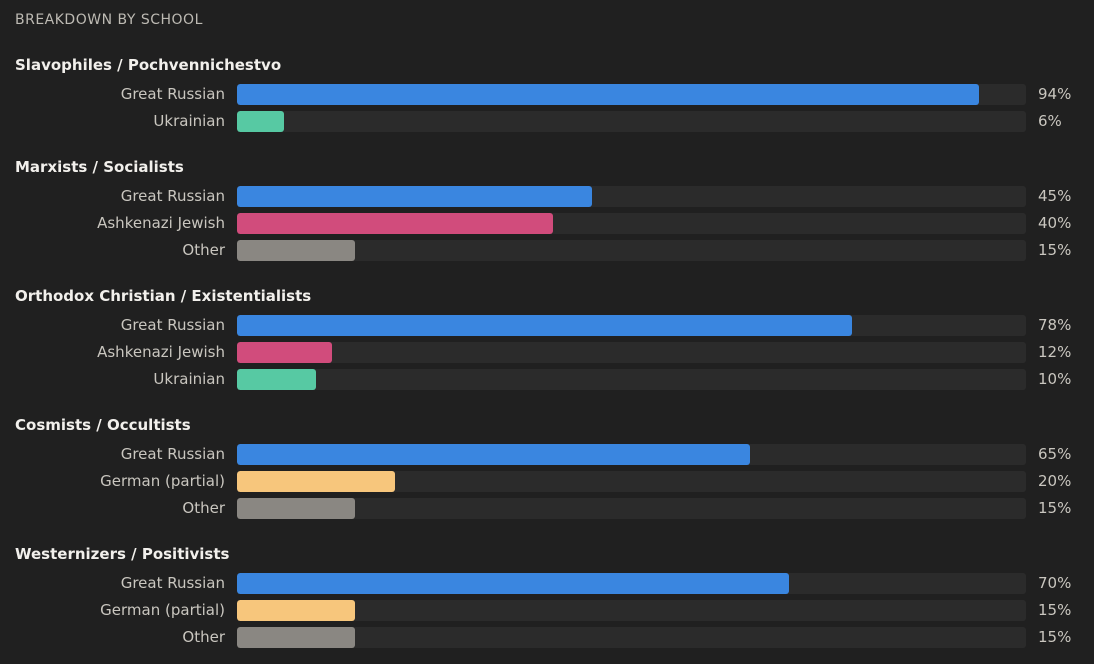  I want to click on page-title: BREAKDOWN BY SCHOOL, so click(109, 20).